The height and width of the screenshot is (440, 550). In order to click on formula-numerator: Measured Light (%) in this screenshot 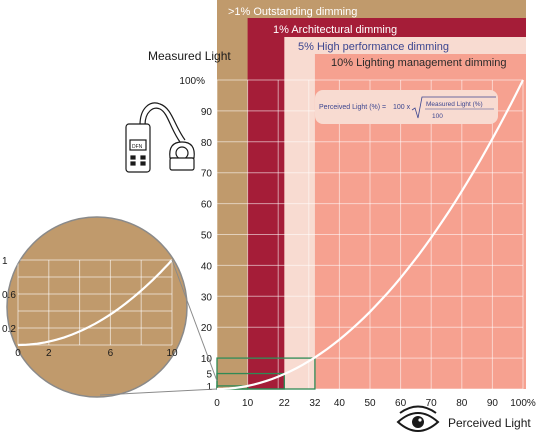, I will do `click(454, 104)`.